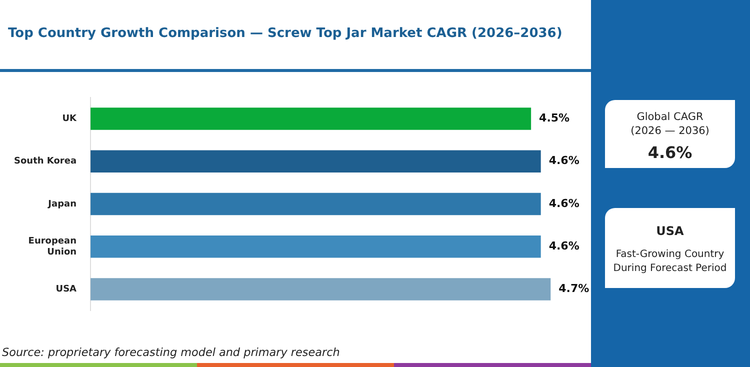 The image size is (750, 367). Describe the element at coordinates (70, 119) in the screenshot. I see `y-tick-label: UK` at that location.